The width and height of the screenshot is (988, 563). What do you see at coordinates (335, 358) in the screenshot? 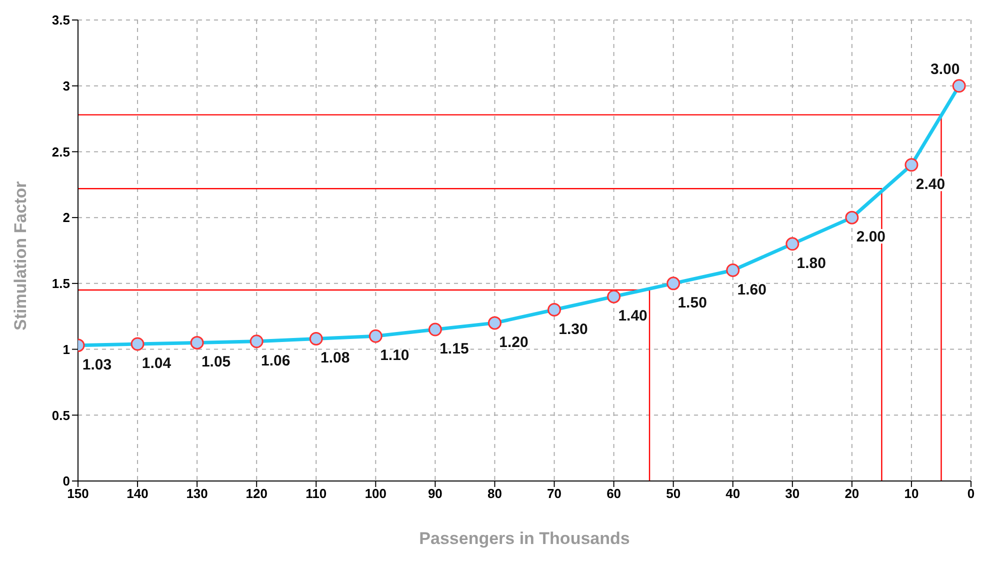
I see `data-label: 1.08` at bounding box center [335, 358].